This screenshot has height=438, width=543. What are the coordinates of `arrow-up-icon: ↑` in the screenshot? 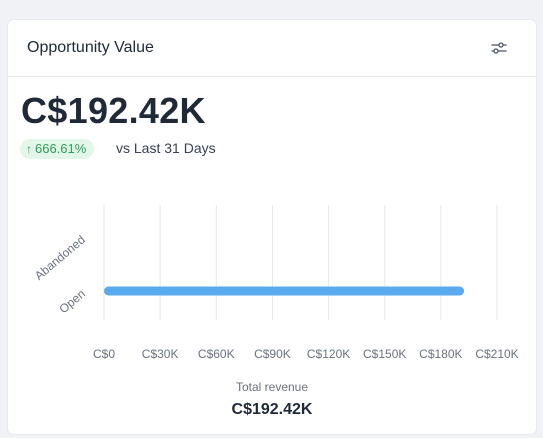 It's located at (29, 149).